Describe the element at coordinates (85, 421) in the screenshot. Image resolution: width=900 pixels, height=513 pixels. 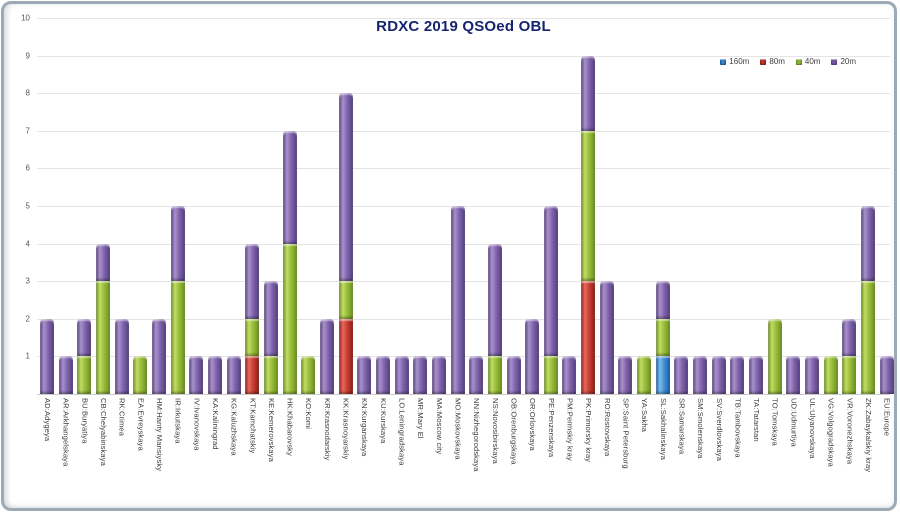
I see `category-label: BU:Buryatiya` at that location.